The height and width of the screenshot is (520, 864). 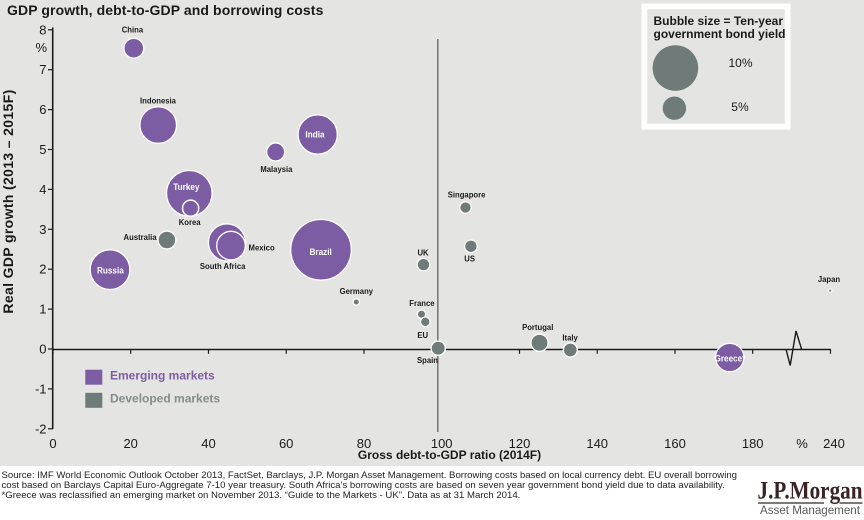 I want to click on svg-text: 80, so click(x=364, y=443).